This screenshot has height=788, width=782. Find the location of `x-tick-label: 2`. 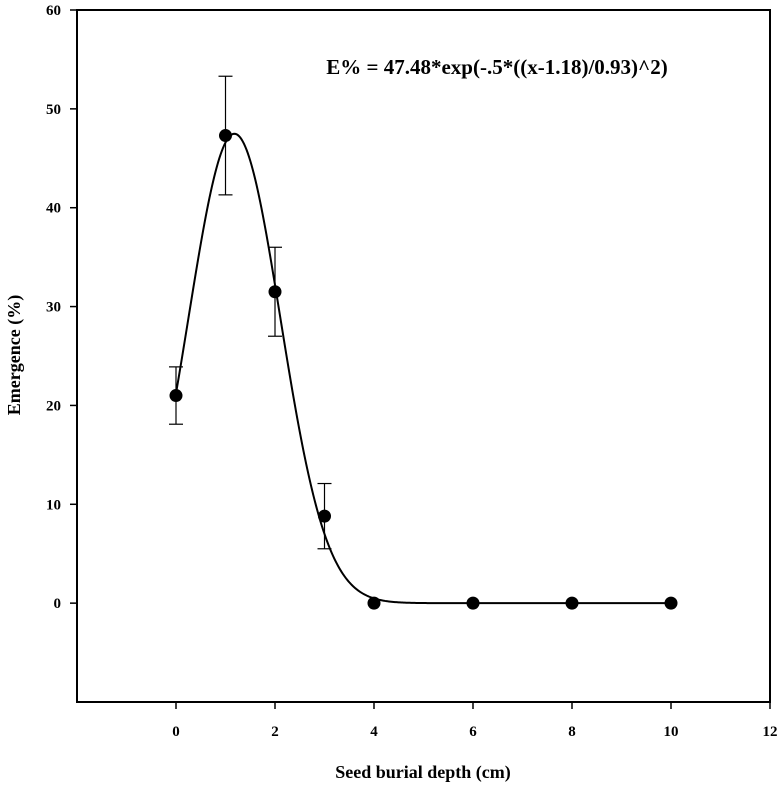

x-tick-label: 2 is located at coordinates (275, 732).